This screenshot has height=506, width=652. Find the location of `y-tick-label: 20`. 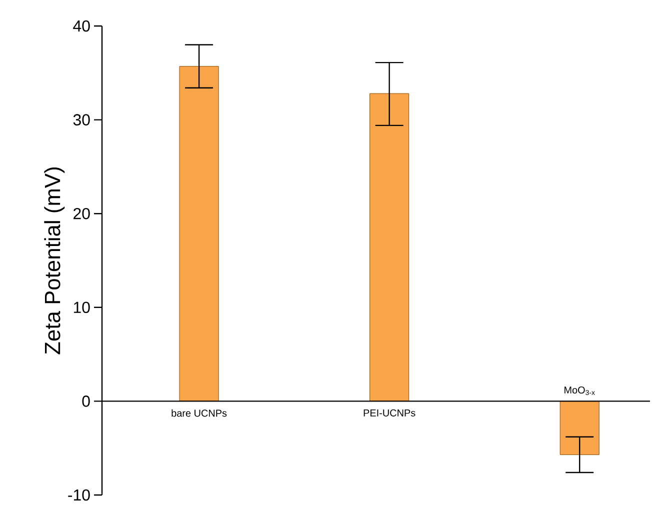

y-tick-label: 20 is located at coordinates (82, 214).